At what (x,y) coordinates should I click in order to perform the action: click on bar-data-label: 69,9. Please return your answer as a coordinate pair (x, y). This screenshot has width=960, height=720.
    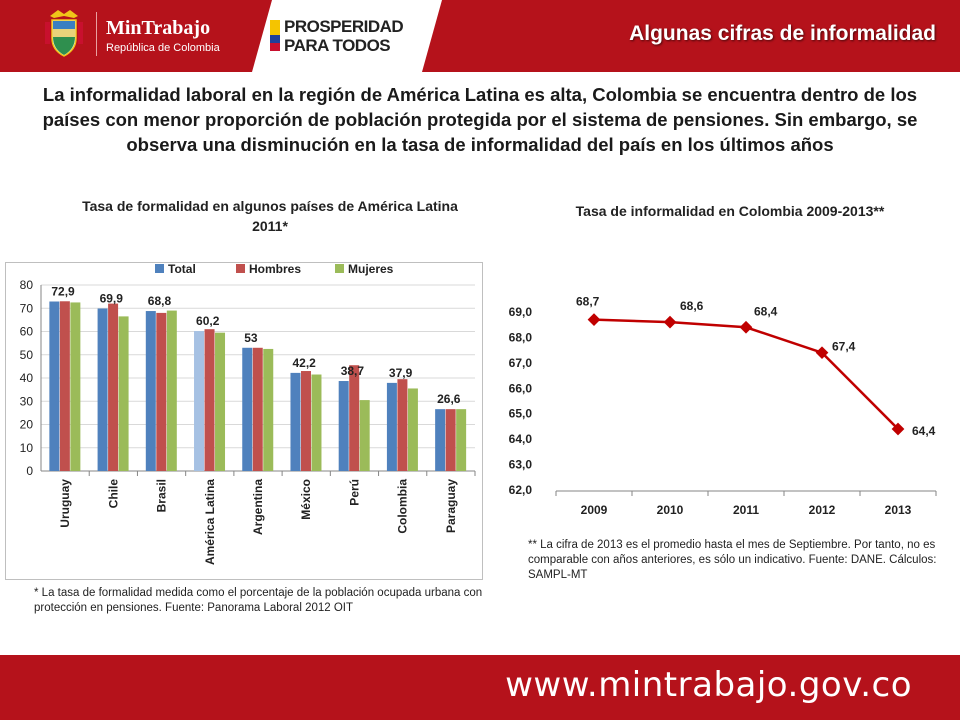
    Looking at the image, I should click on (112, 298).